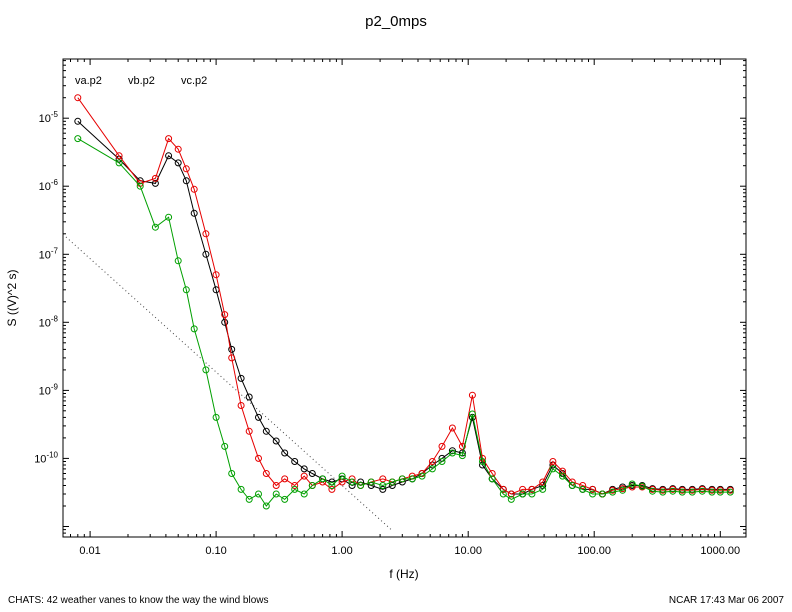 This screenshot has height=612, width=792. I want to click on x-tick-label: 10.00, so click(468, 551).